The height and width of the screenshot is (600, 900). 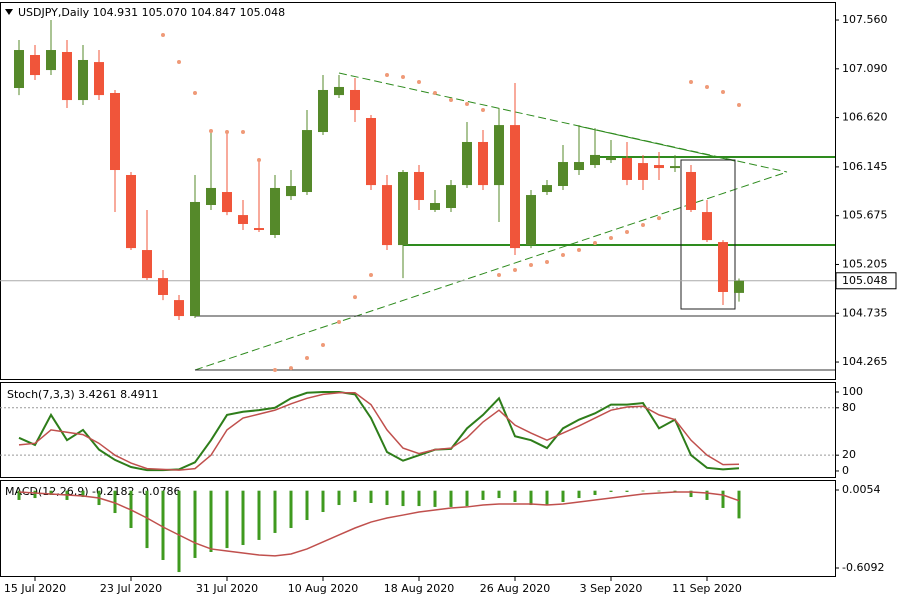 What do you see at coordinates (865, 166) in the screenshot?
I see `y-tick-label: 106.145` at bounding box center [865, 166].